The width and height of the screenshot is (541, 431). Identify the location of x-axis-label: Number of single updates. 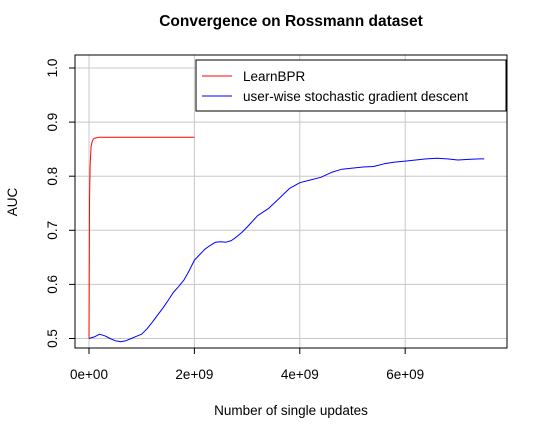
(291, 410).